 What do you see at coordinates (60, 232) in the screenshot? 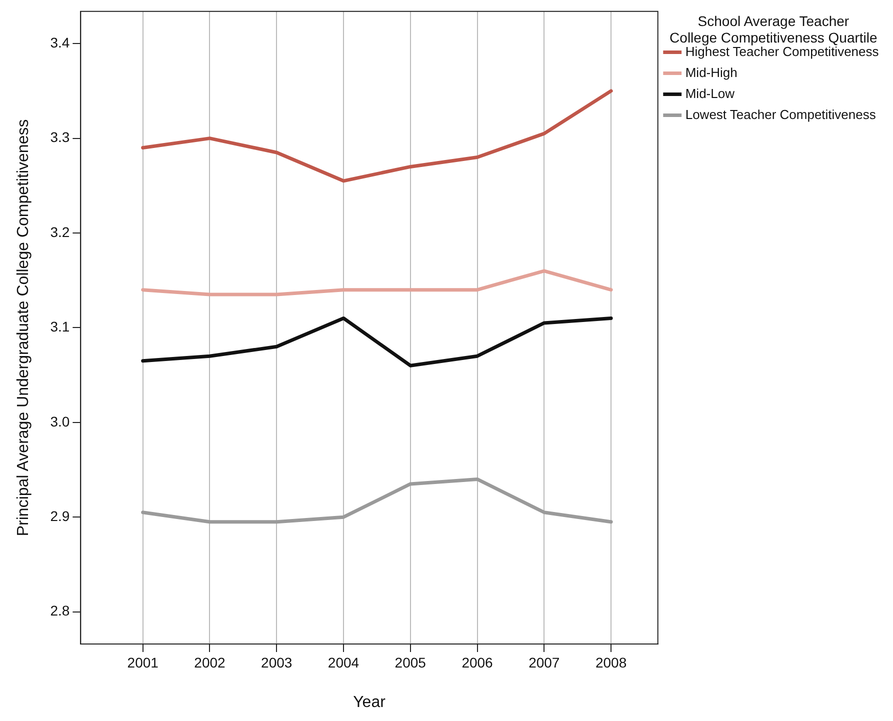
I see `y-tick-label: 3.2` at bounding box center [60, 232].